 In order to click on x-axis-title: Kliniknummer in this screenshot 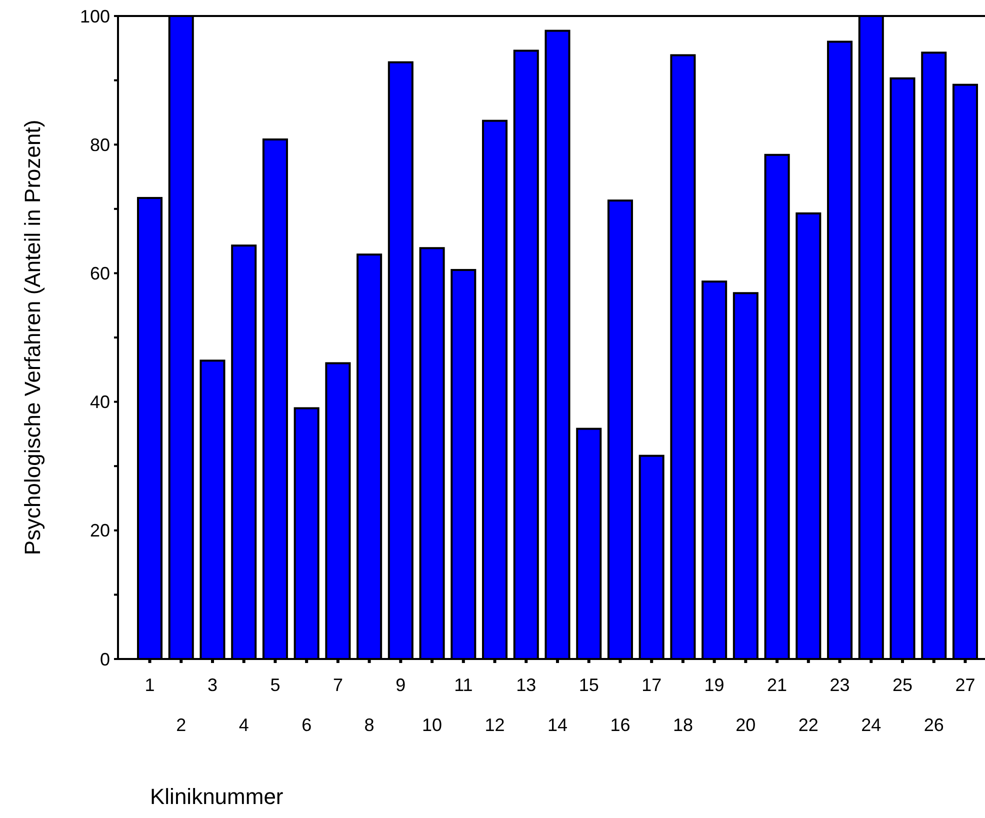, I will do `click(217, 796)`.